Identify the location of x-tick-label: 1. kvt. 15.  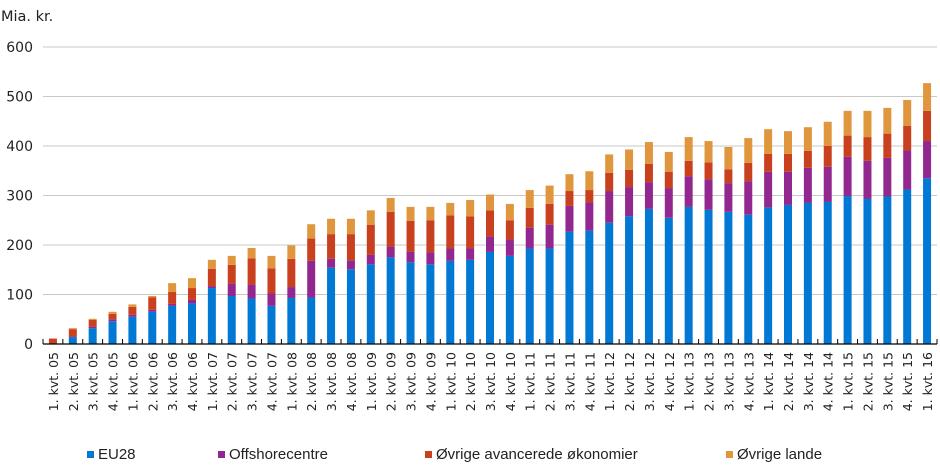
(848, 381).